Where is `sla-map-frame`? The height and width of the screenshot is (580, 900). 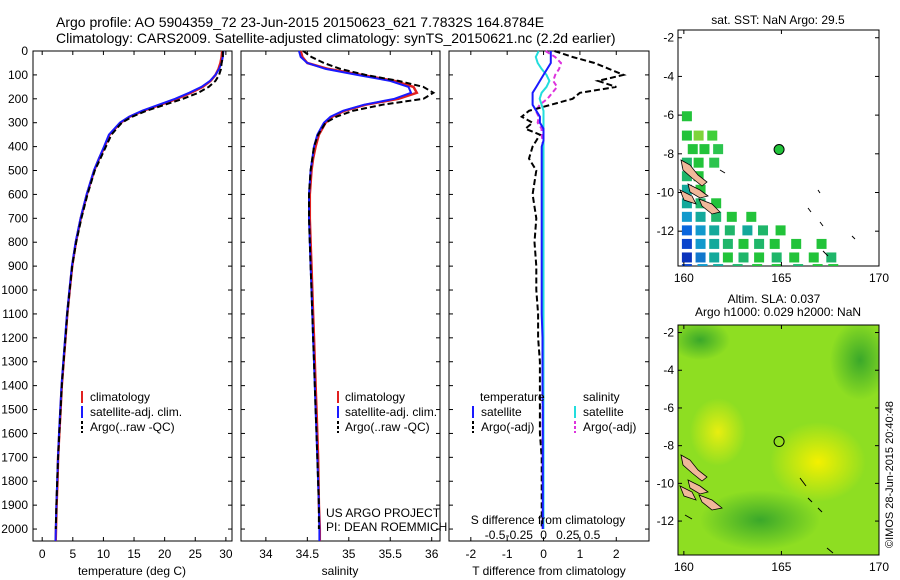 sla-map-frame is located at coordinates (778, 440).